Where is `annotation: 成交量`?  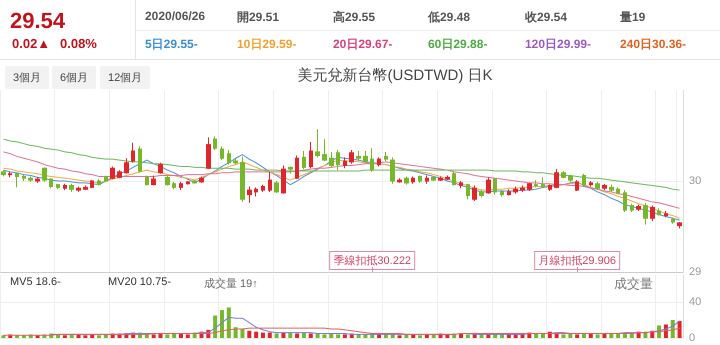
annotation: 成交量 is located at coordinates (633, 284).